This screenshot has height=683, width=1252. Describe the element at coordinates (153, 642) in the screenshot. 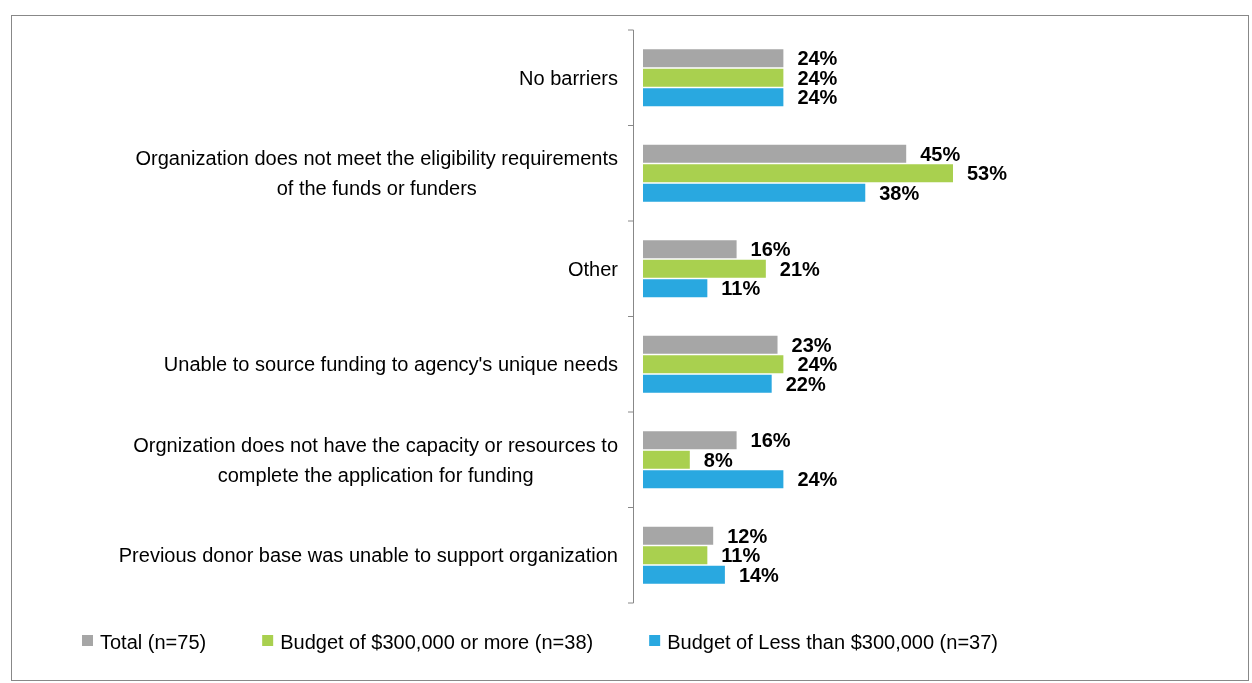

I see `legend-label: Total (n=75)` at that location.